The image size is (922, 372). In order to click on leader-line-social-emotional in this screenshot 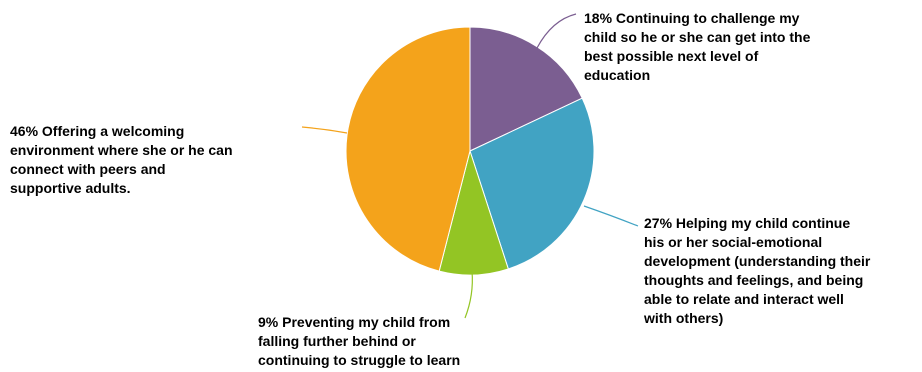, I will do `click(611, 216)`.